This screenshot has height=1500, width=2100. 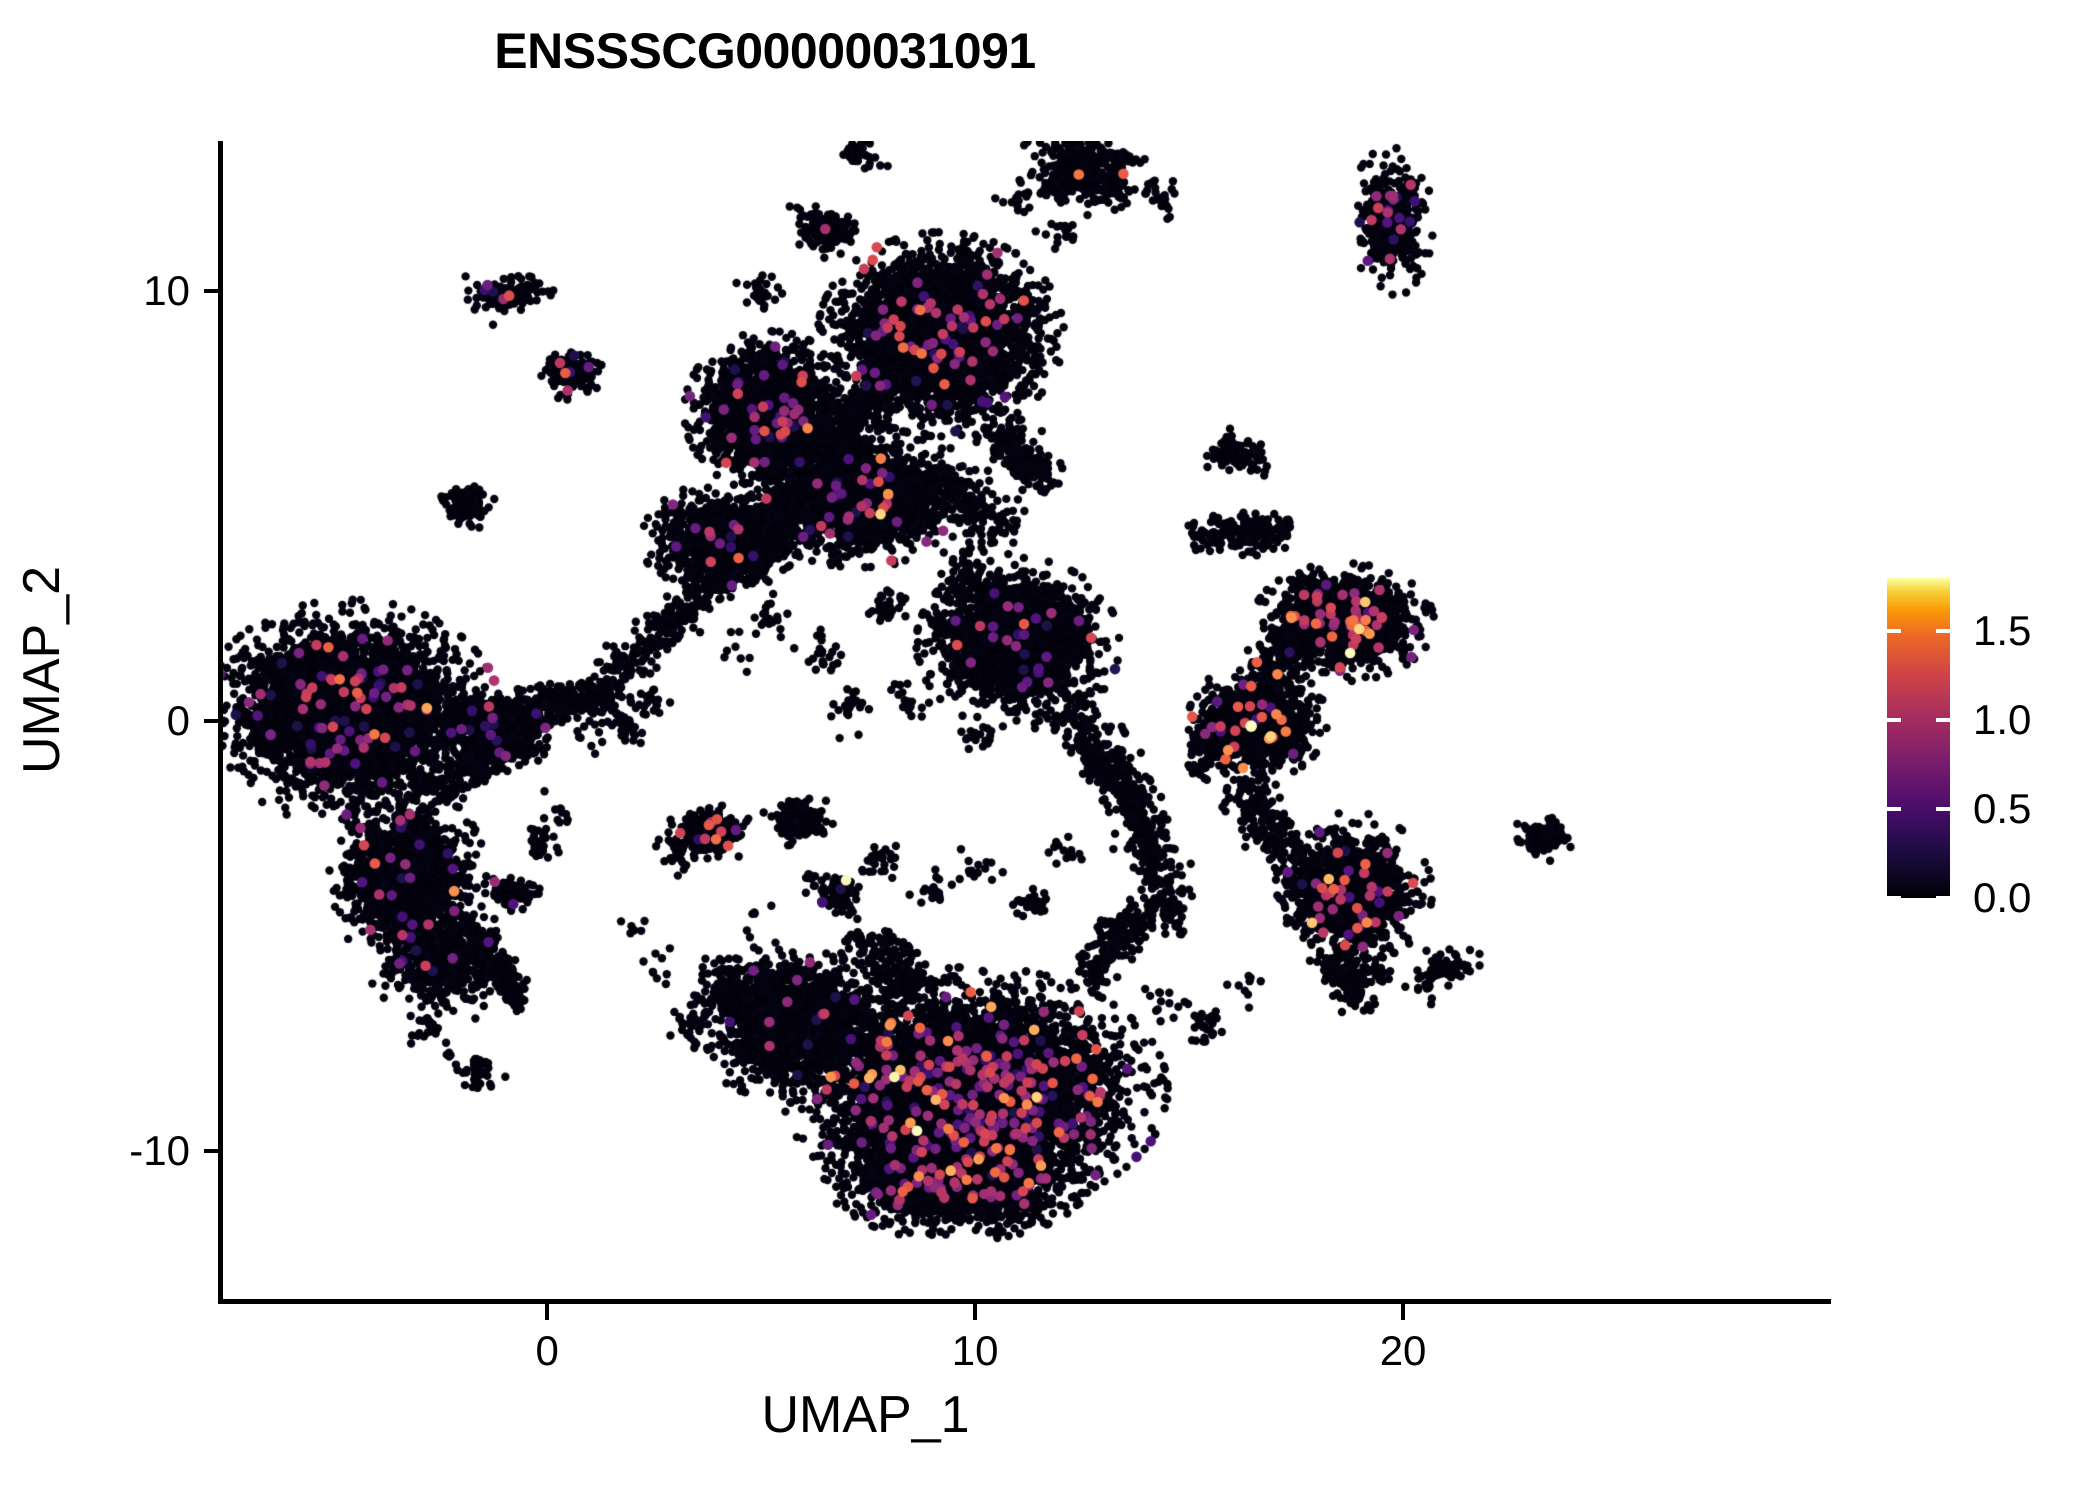 What do you see at coordinates (1403, 1350) in the screenshot?
I see `x-tick-label: 20` at bounding box center [1403, 1350].